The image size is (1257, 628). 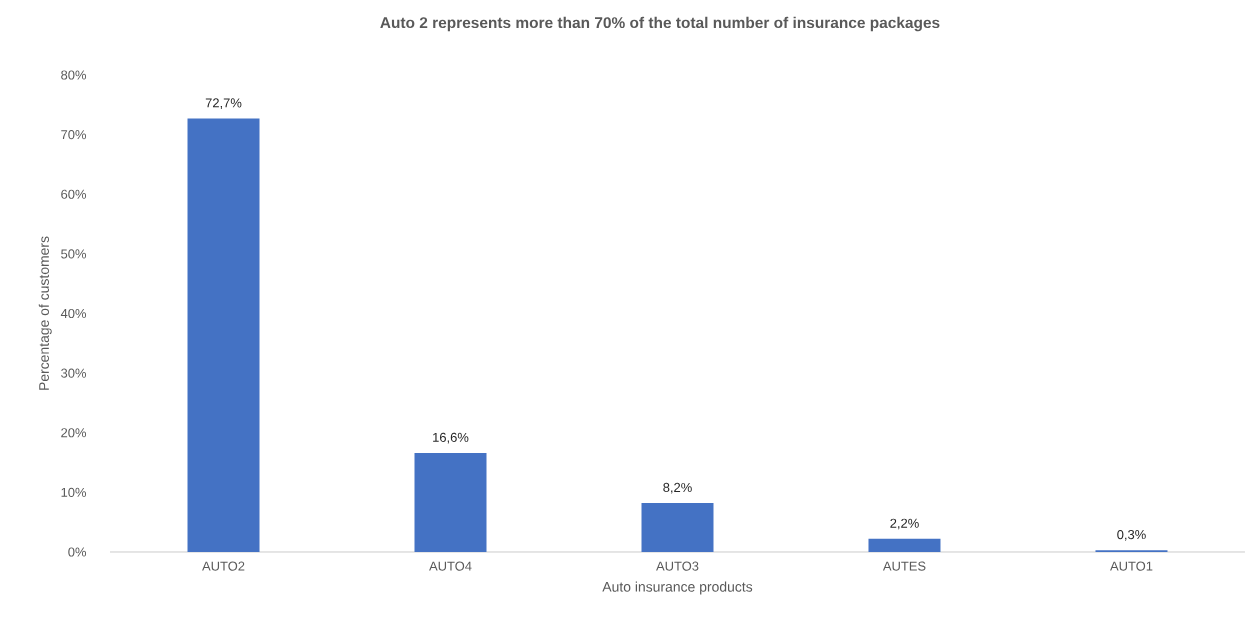 I want to click on x-tick-label: AUTO1, so click(x=1131, y=566).